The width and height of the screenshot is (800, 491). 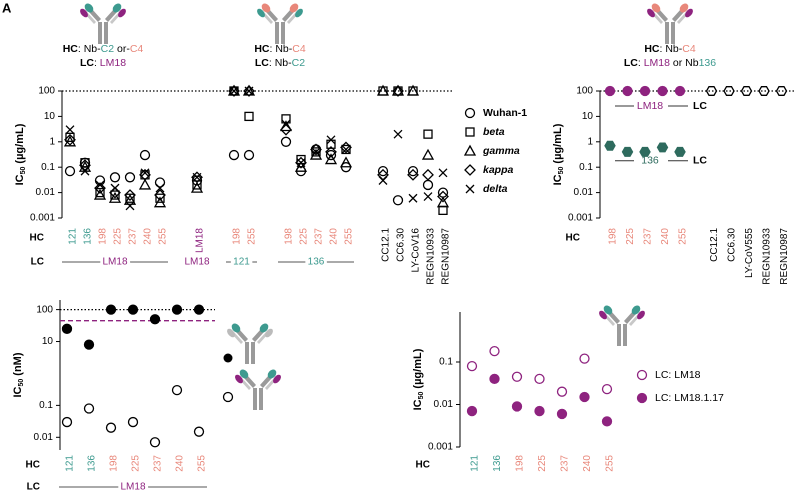 I want to click on inline-label: 136, so click(x=650, y=161).